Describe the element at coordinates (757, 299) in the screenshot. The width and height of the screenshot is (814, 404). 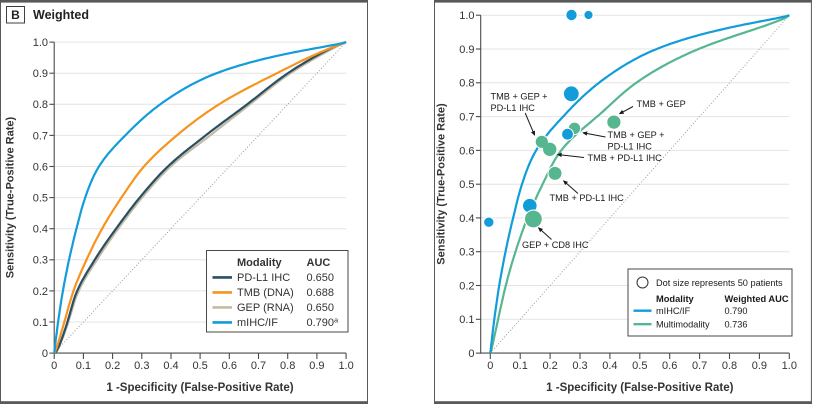
I see `svg-text: Weighted AUC` at that location.